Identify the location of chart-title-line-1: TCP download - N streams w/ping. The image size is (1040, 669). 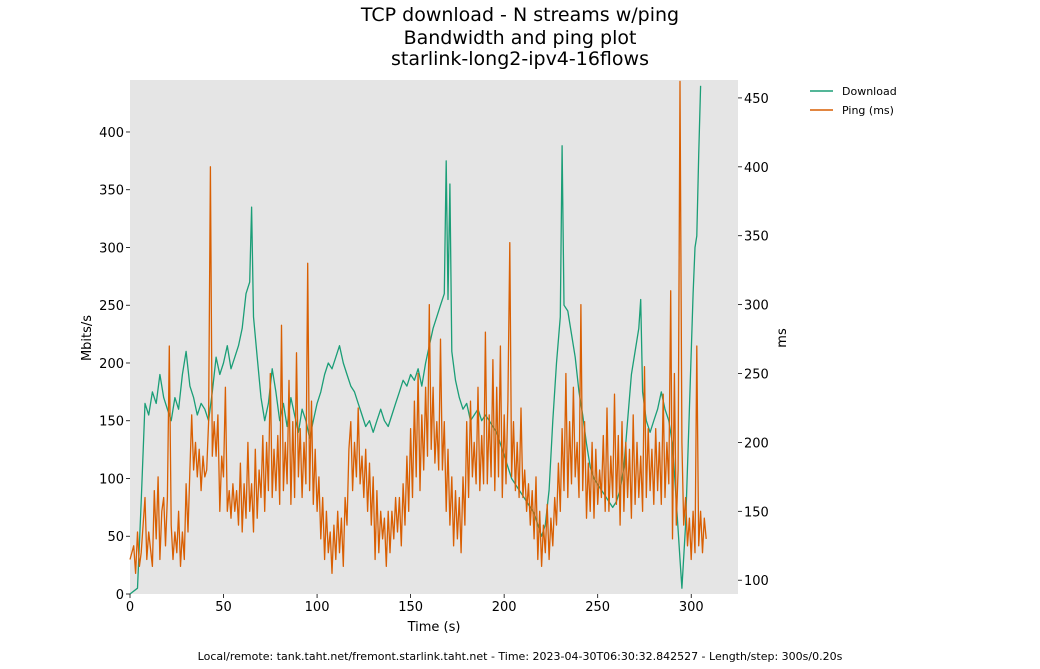
(520, 15).